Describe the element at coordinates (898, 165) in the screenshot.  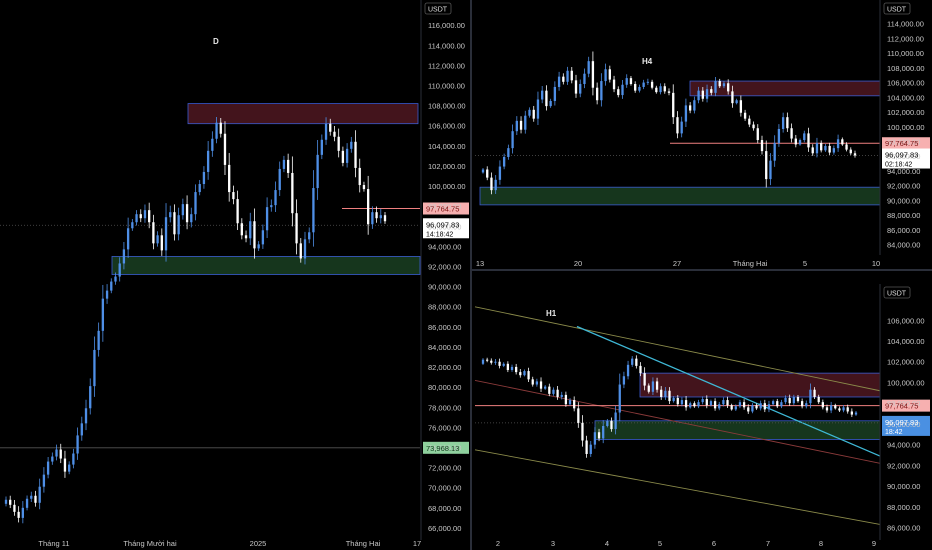
I see `candle-countdown-text: 02:18:42` at that location.